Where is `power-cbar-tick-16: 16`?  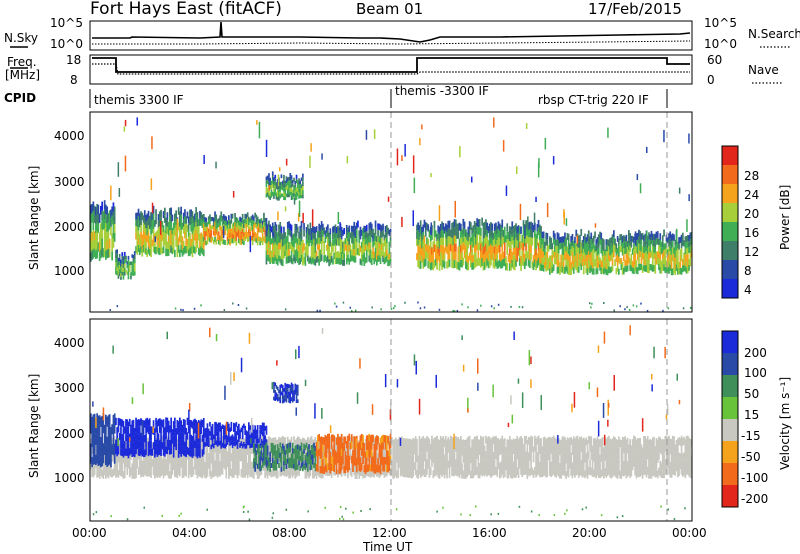
power-cbar-tick-16: 16 is located at coordinates (751, 233).